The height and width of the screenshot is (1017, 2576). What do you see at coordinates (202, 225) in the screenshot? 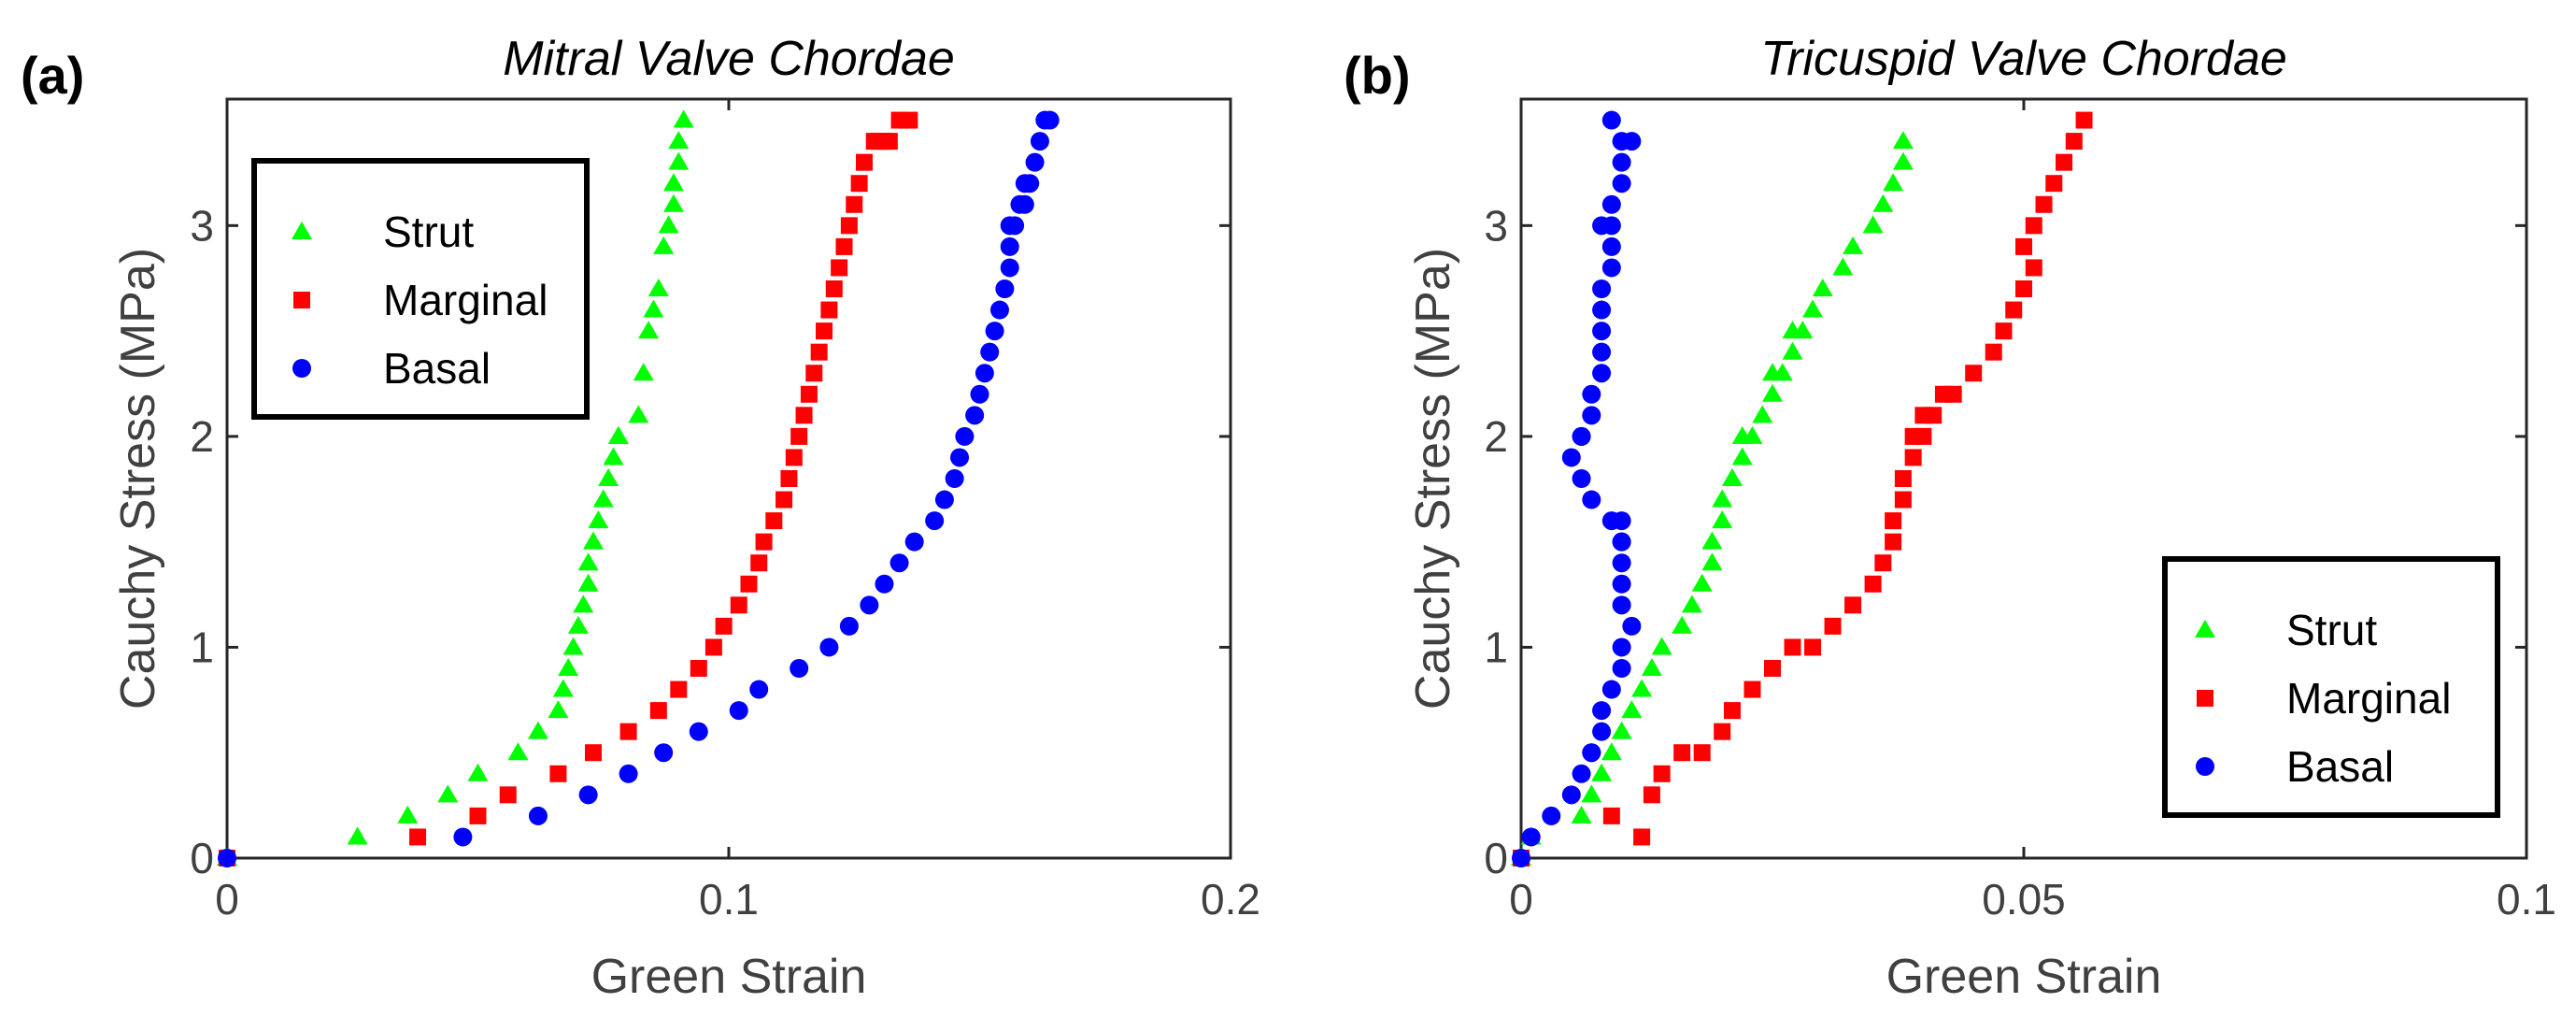
I see `mitral-y-tick-label: 3` at bounding box center [202, 225].